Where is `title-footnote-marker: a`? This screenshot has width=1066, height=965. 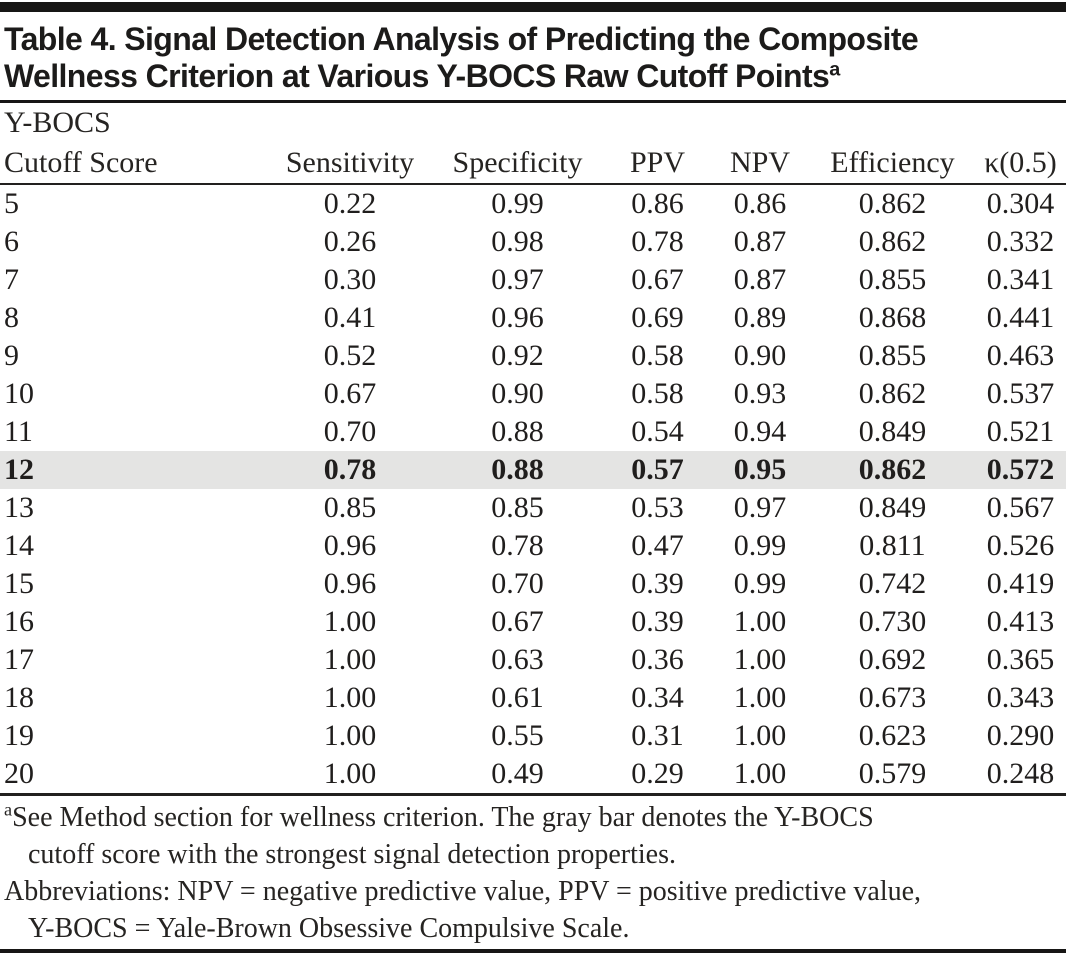
title-footnote-marker: a is located at coordinates (834, 69).